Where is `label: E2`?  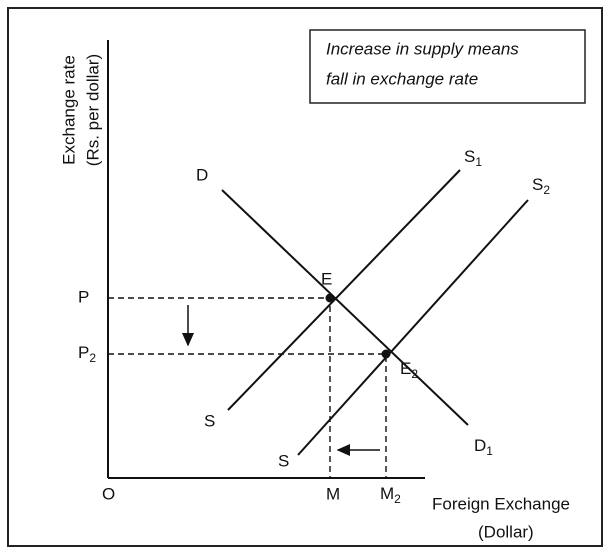
label: E2 is located at coordinates (409, 370).